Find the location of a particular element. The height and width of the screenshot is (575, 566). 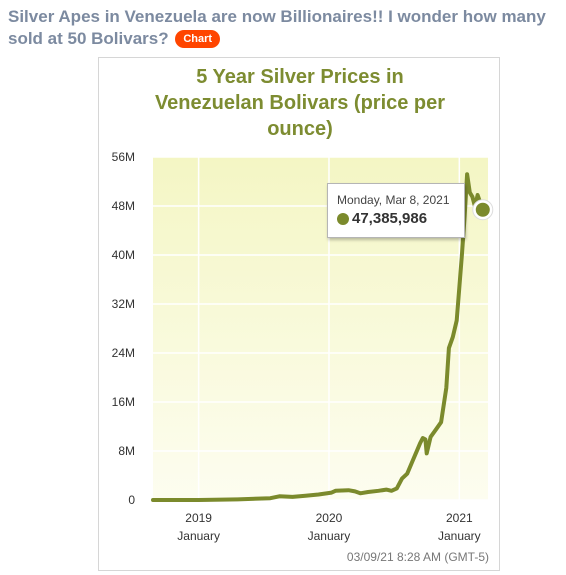

chart-title-line-3: ounce) is located at coordinates (300, 129).